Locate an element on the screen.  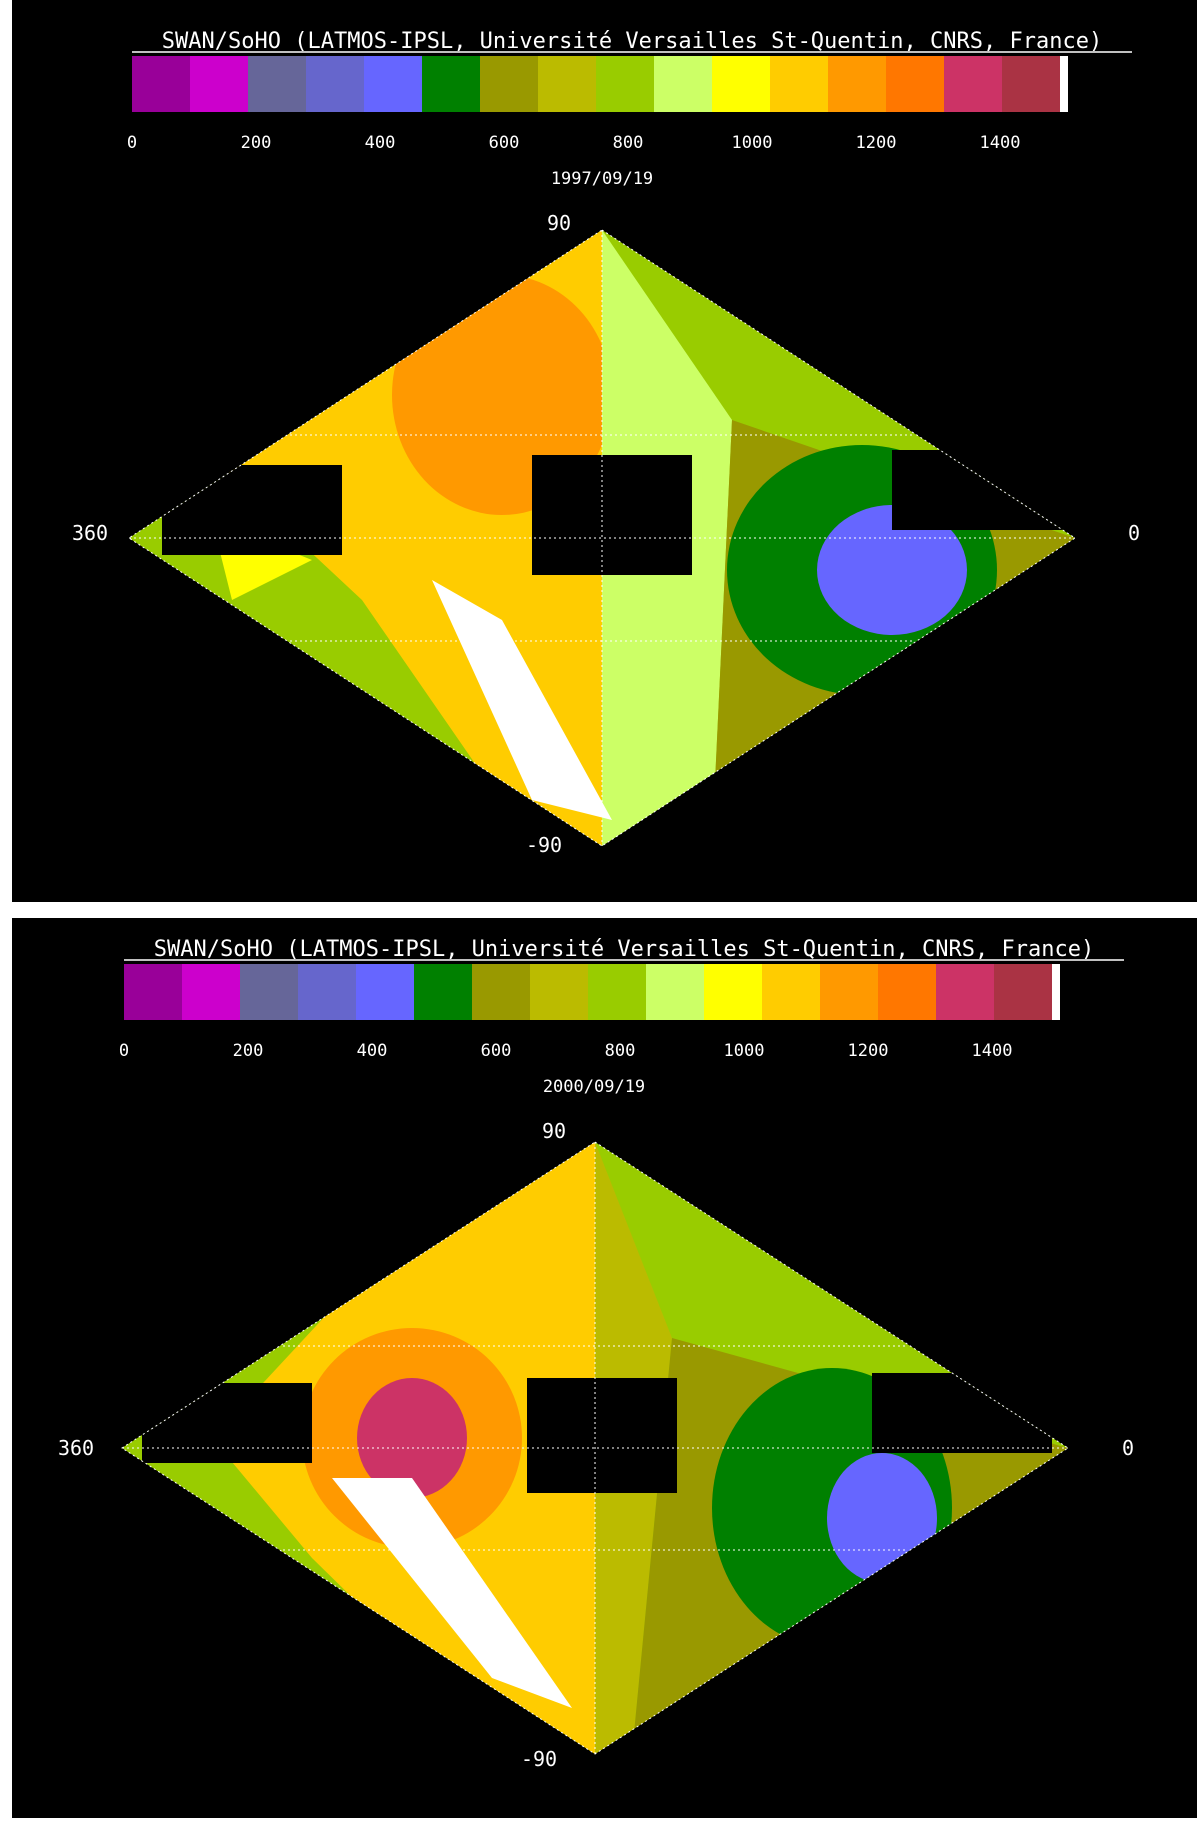
region-peak-emission is located at coordinates (412, 1438).